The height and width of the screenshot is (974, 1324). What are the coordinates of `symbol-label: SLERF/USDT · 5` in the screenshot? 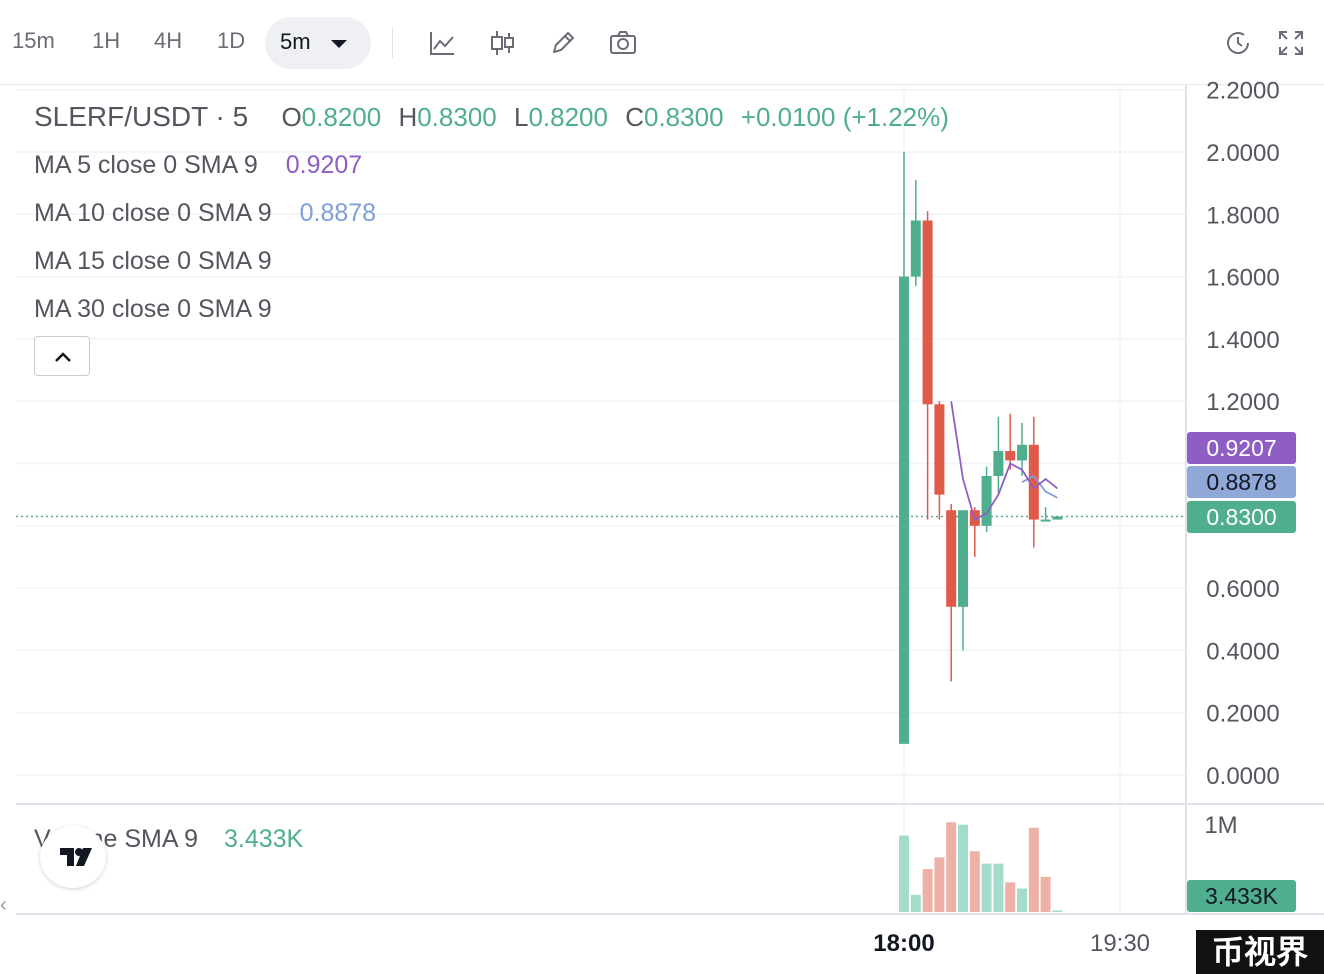 It's located at (141, 116).